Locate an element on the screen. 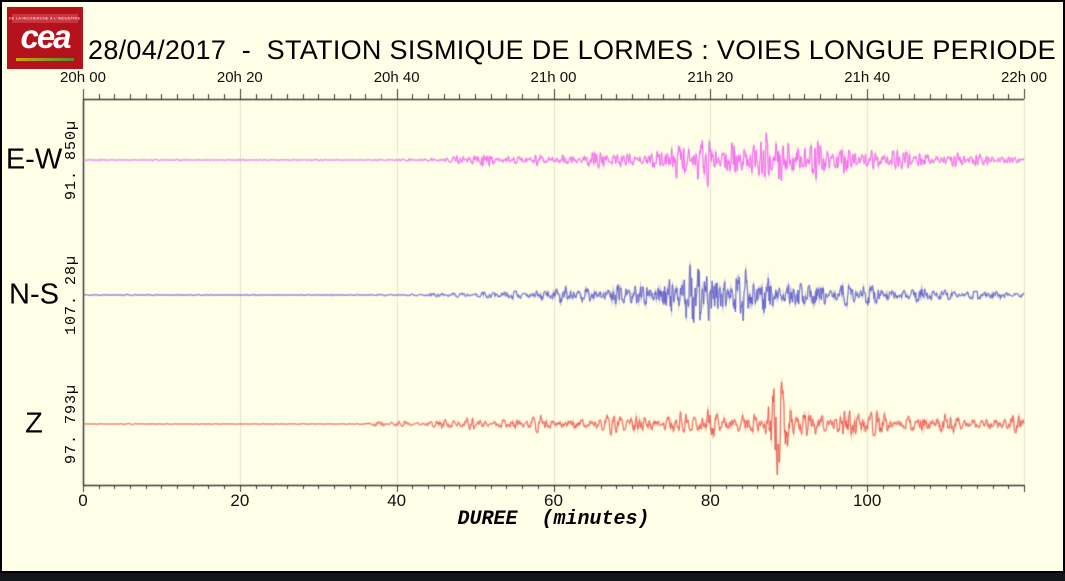 This screenshot has height=581, width=1065. channel-label-z: Z is located at coordinates (34, 423).